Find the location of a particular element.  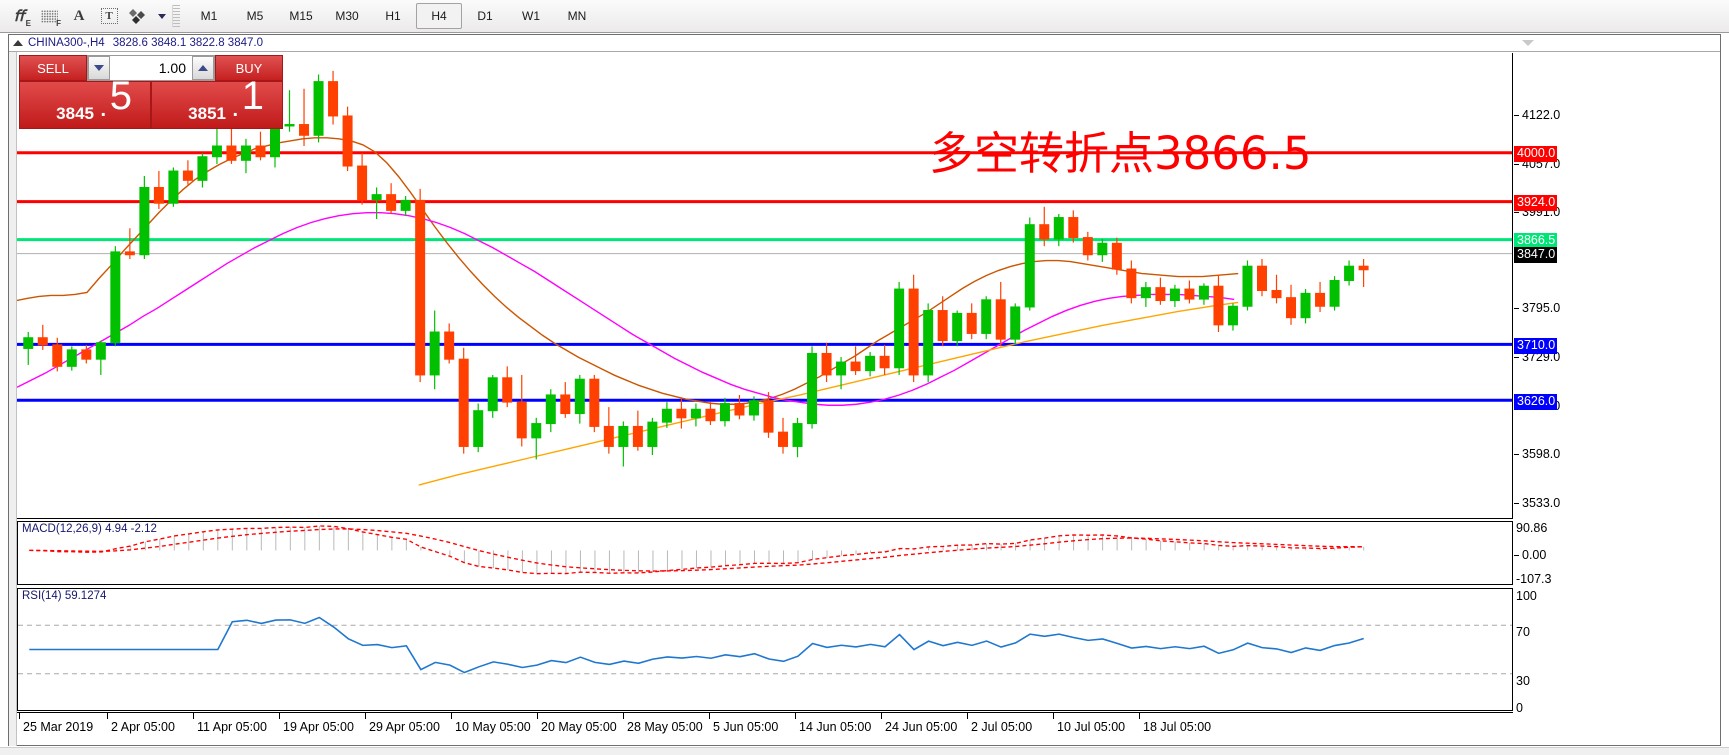

macd-line is located at coordinates (696, 550).